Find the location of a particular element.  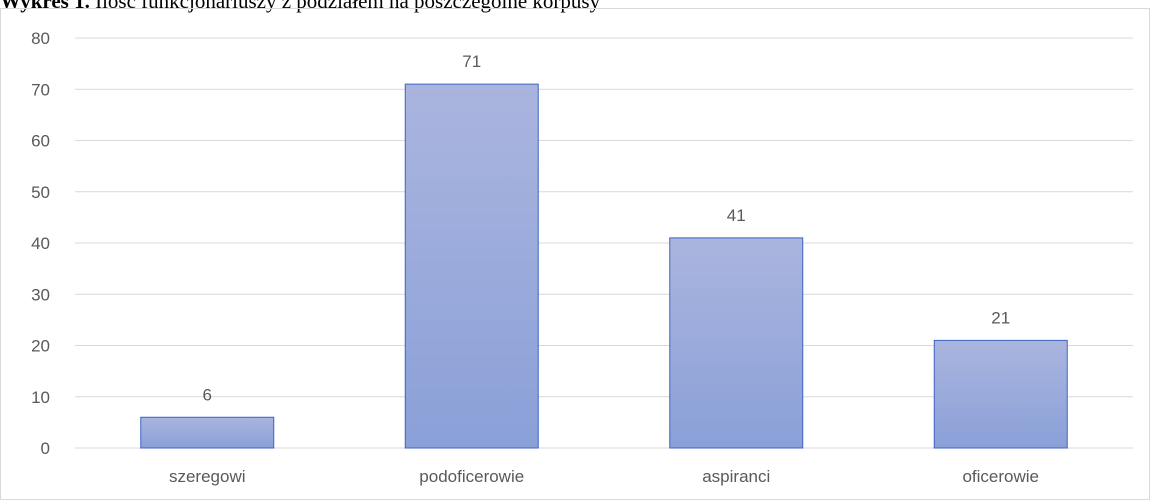

y-tick-label: 0 is located at coordinates (45, 448).